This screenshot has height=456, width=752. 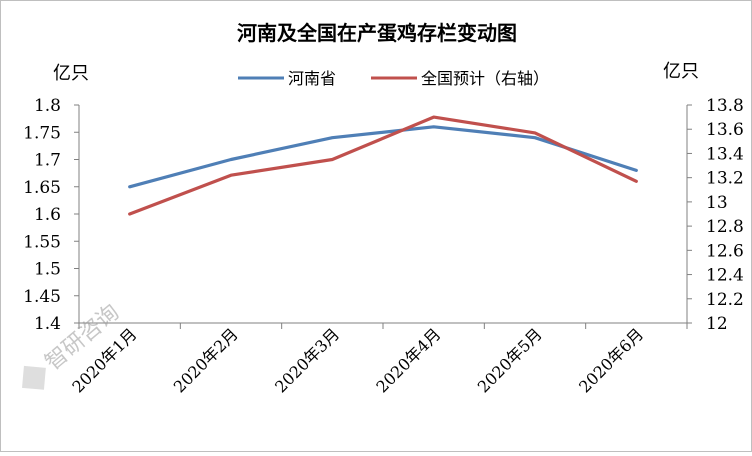 I want to click on legend-label-national: 全国预计（右轴）, so click(x=485, y=78).